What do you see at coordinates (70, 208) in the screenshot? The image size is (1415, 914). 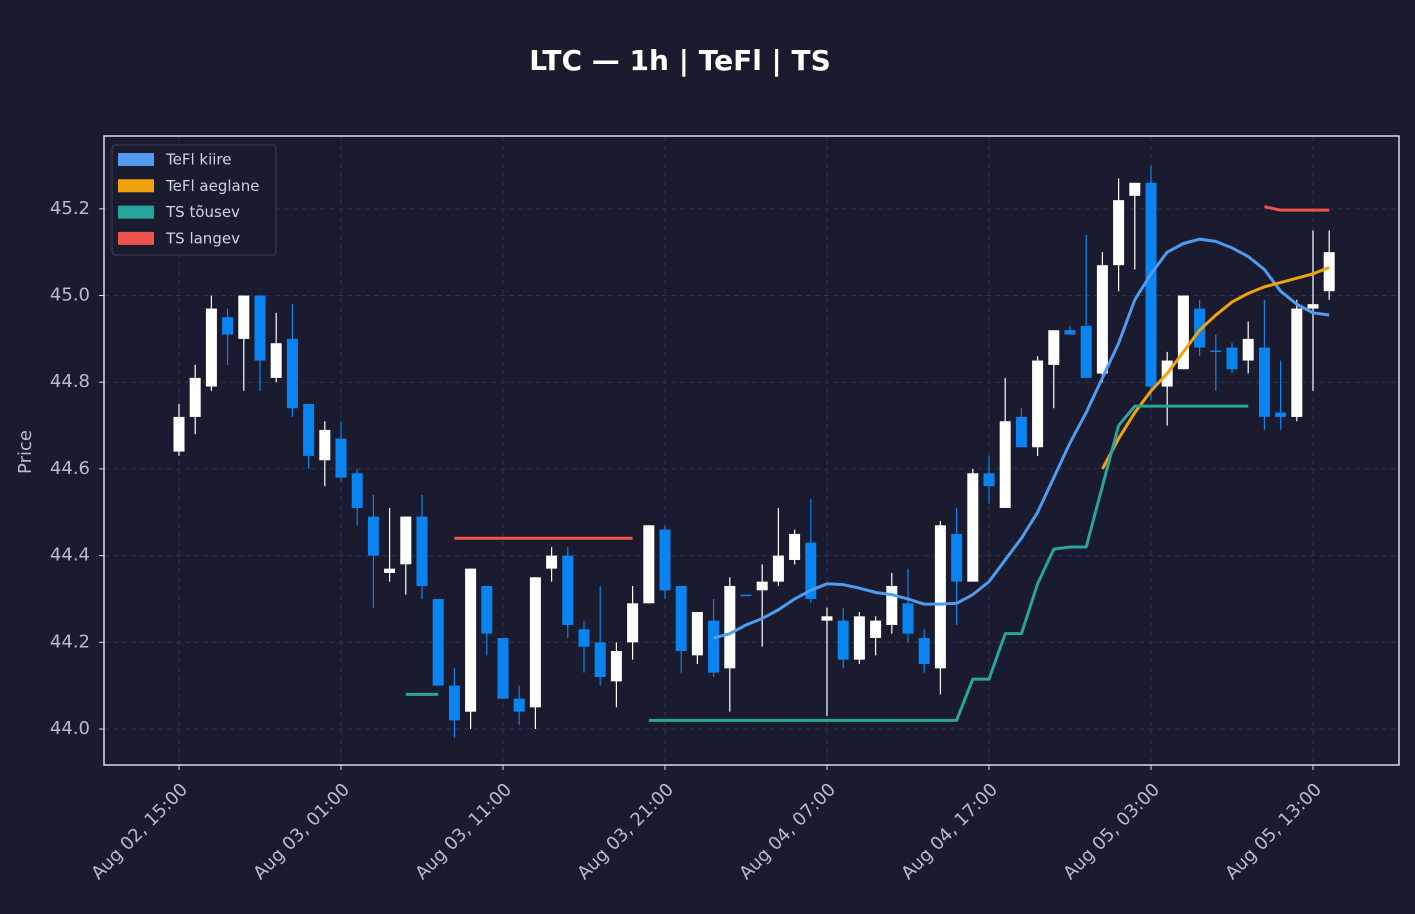 I see `y-tick-label: 45.2` at bounding box center [70, 208].